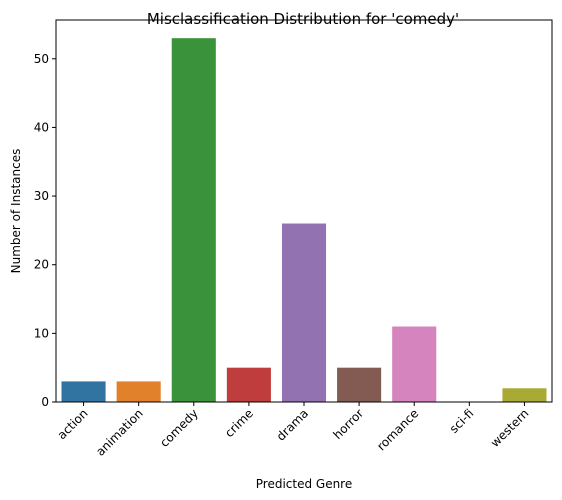 This screenshot has height=500, width=562. I want to click on x-tick-label: animation, so click(119, 432).